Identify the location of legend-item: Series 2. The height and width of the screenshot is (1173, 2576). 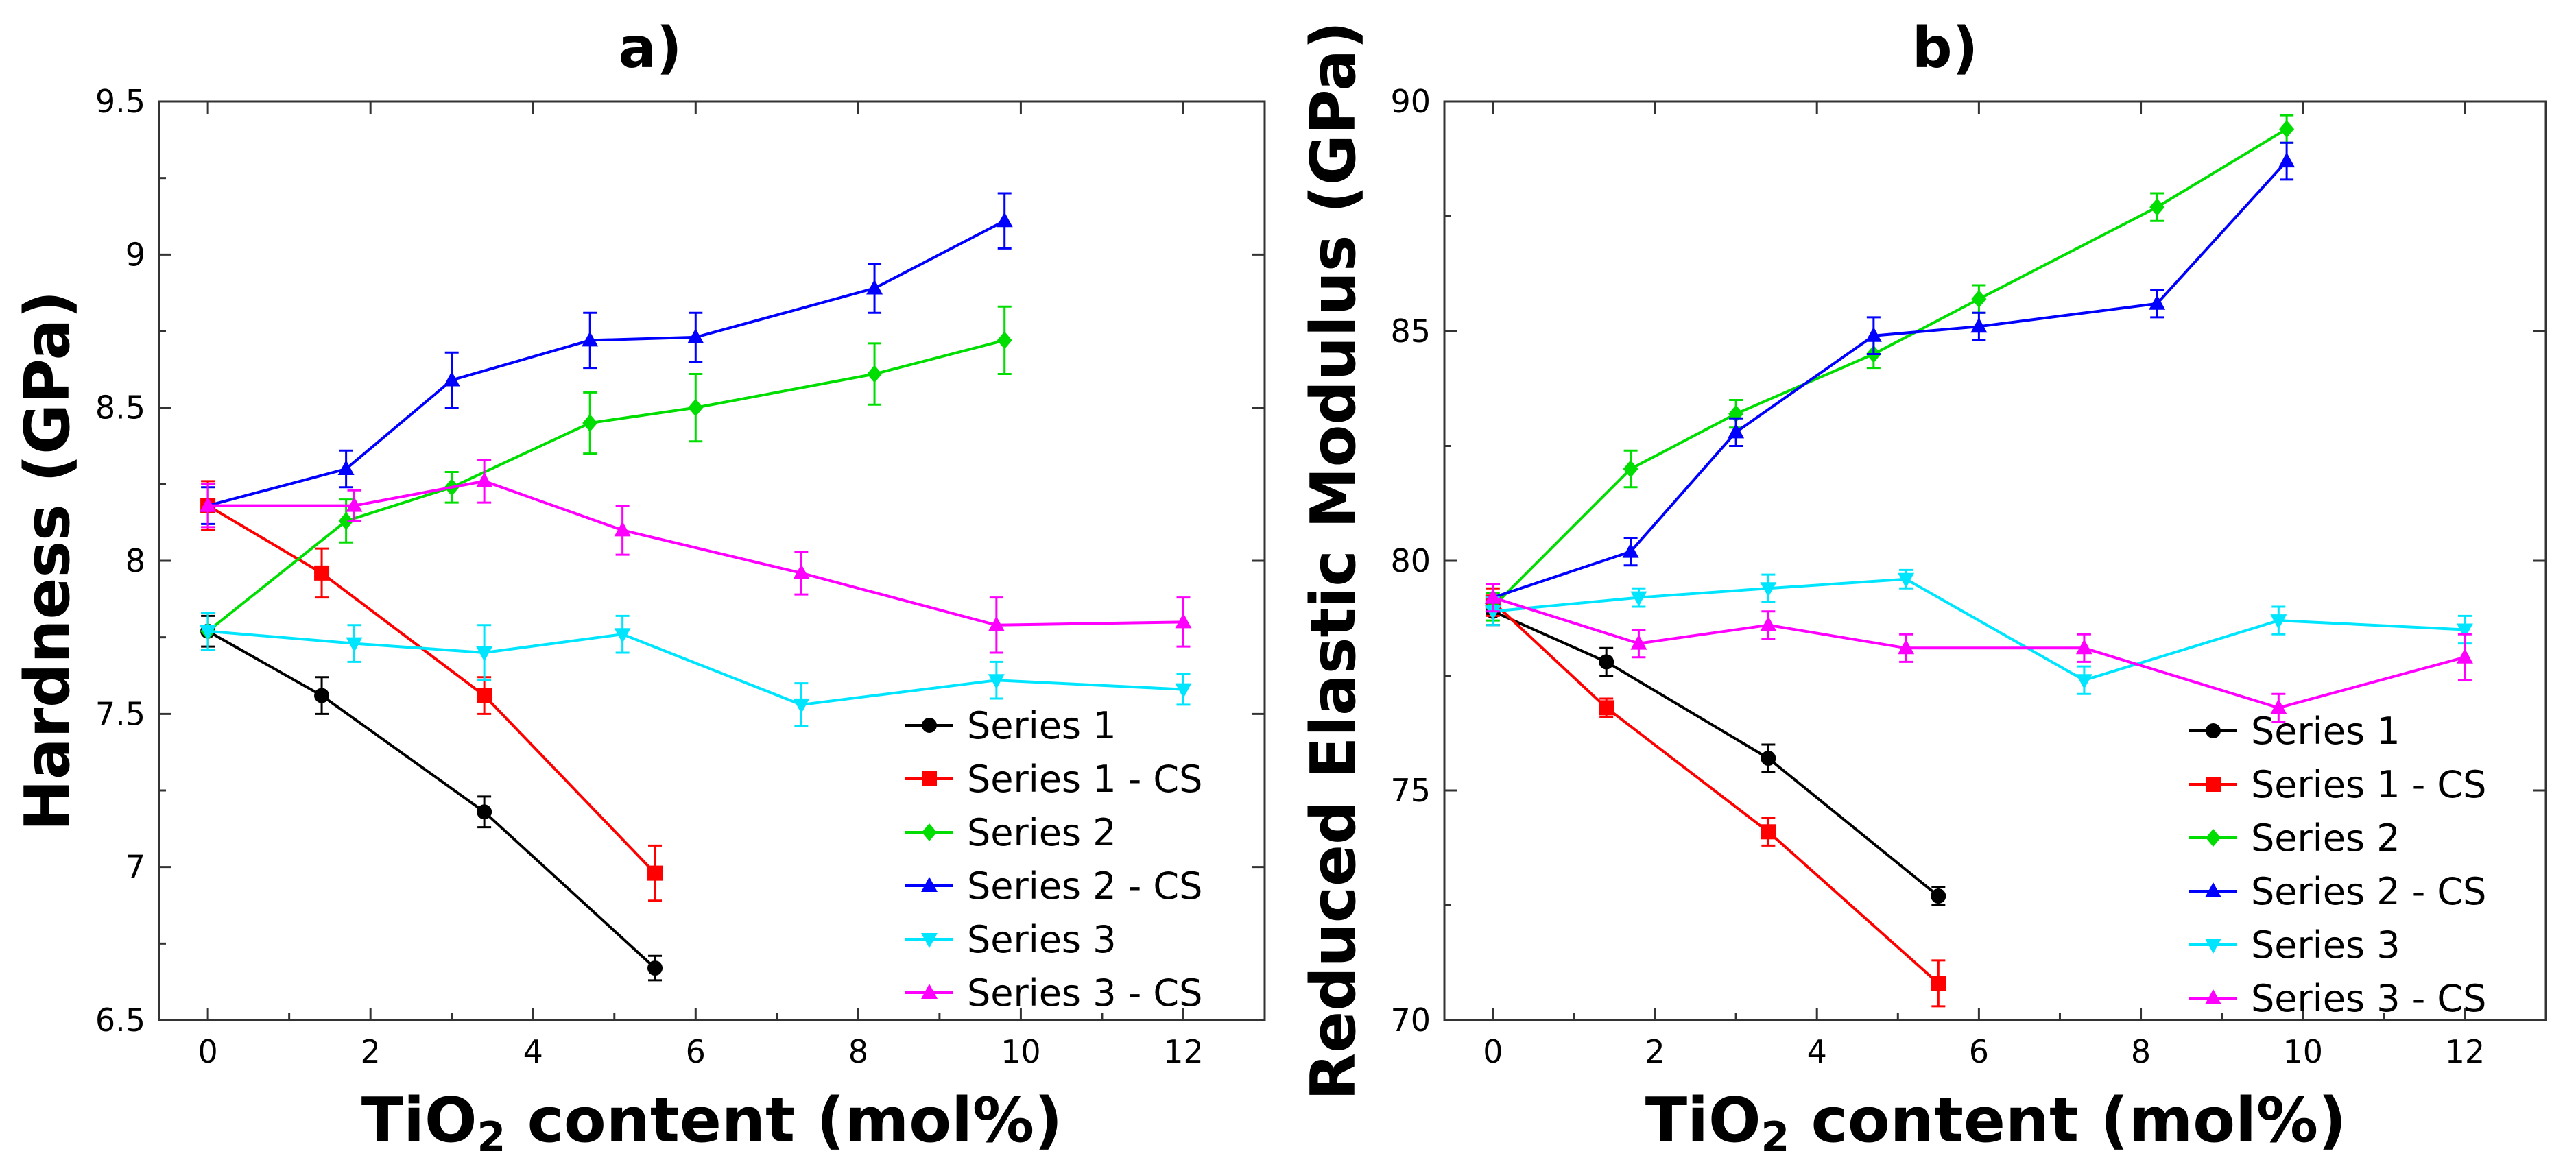
(2294, 838).